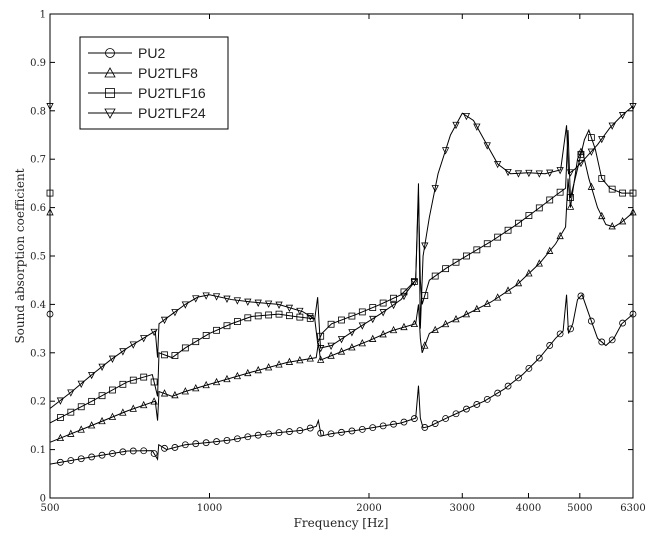 The image size is (651, 539). I want to click on x-tick-label: 4000, so click(528, 508).